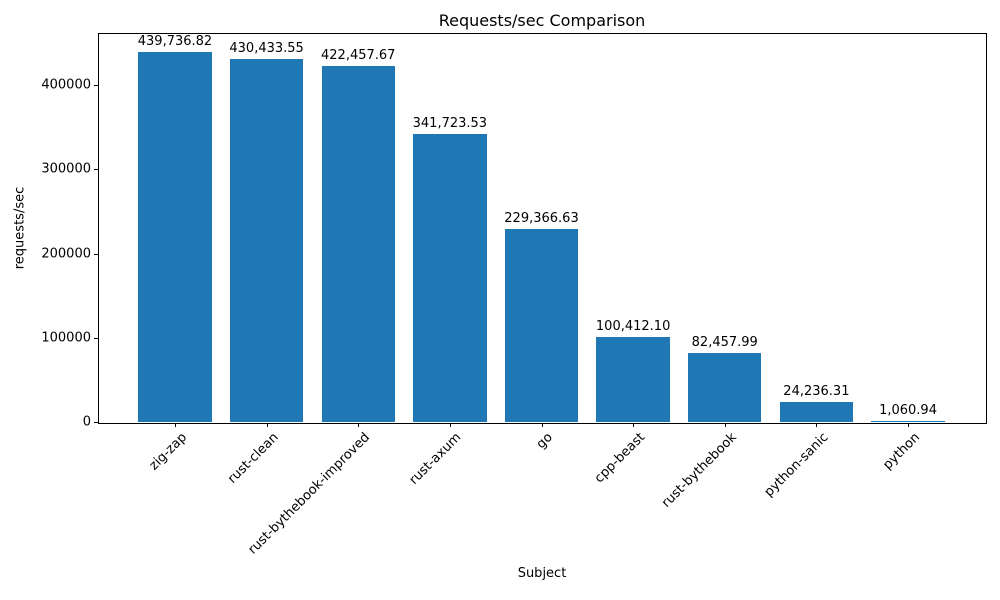  What do you see at coordinates (908, 410) in the screenshot?
I see `bar-value-label: 1,060.94` at bounding box center [908, 410].